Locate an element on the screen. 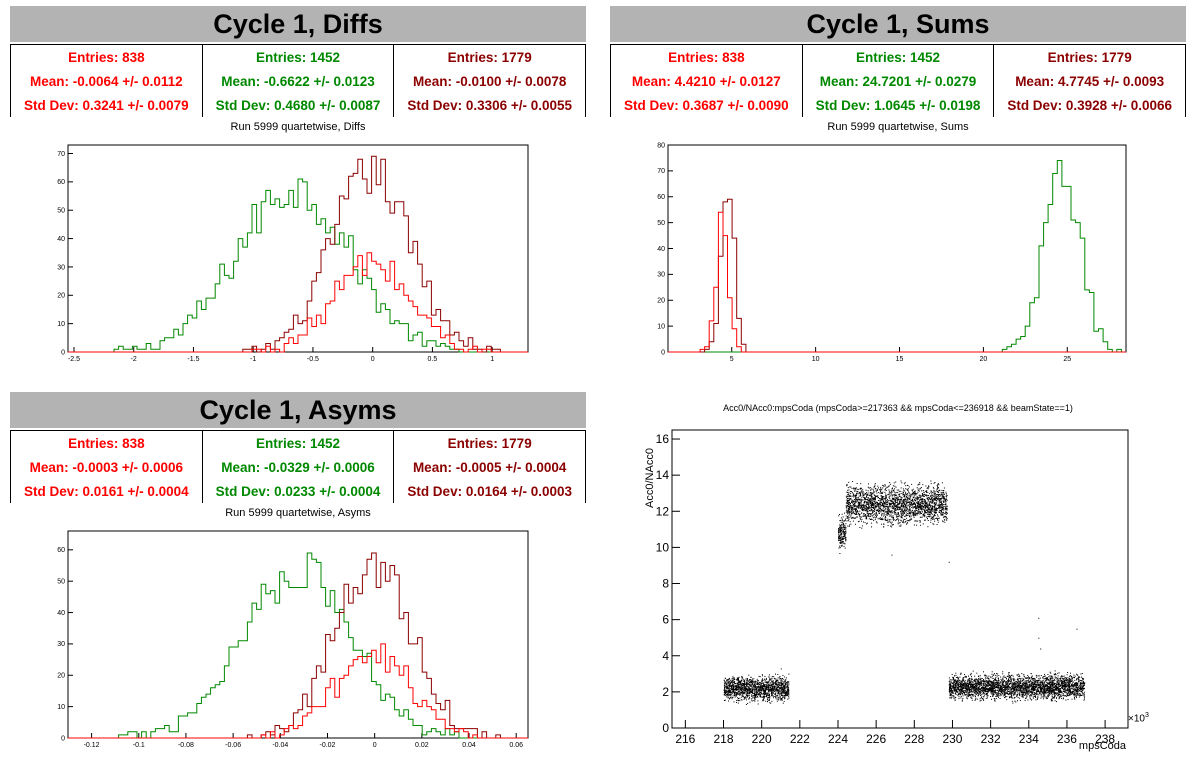 The width and height of the screenshot is (1196, 772). x-tick-label: 222 is located at coordinates (800, 739).